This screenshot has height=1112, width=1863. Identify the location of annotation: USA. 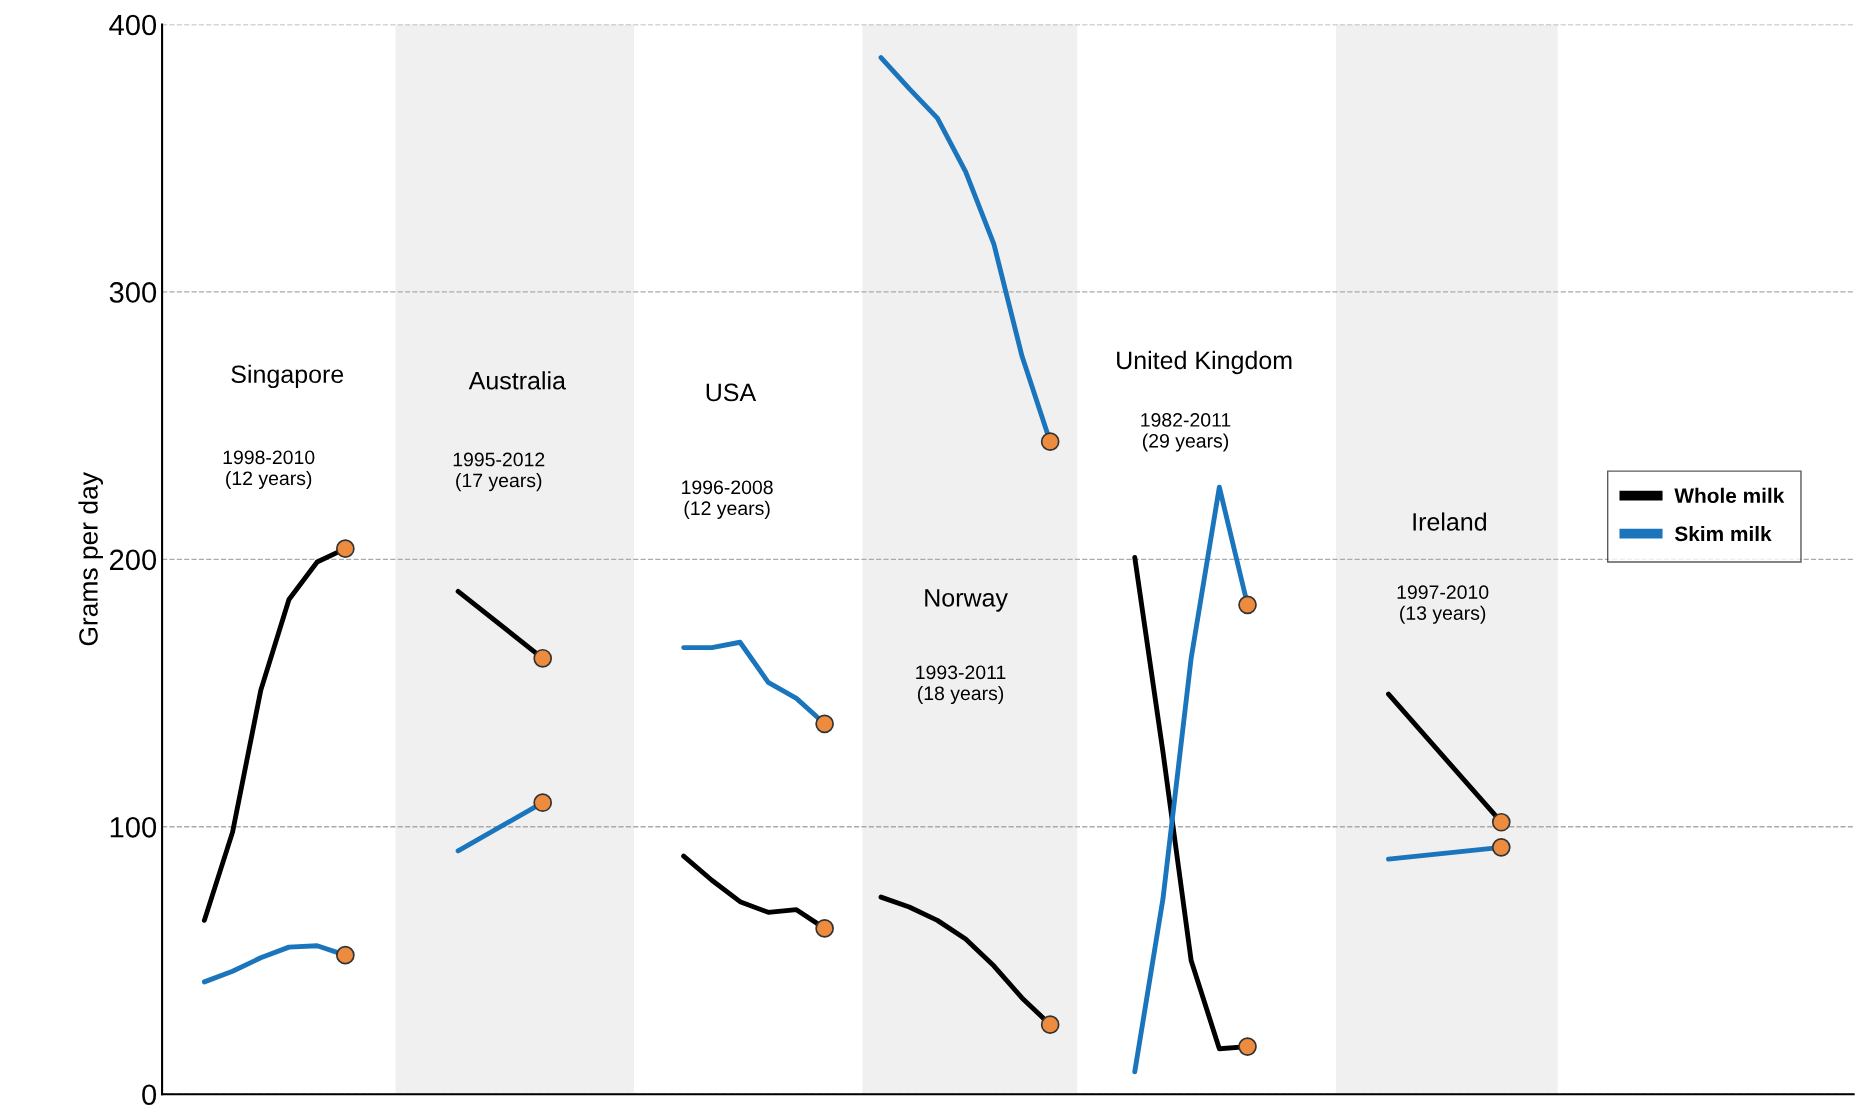
(731, 392).